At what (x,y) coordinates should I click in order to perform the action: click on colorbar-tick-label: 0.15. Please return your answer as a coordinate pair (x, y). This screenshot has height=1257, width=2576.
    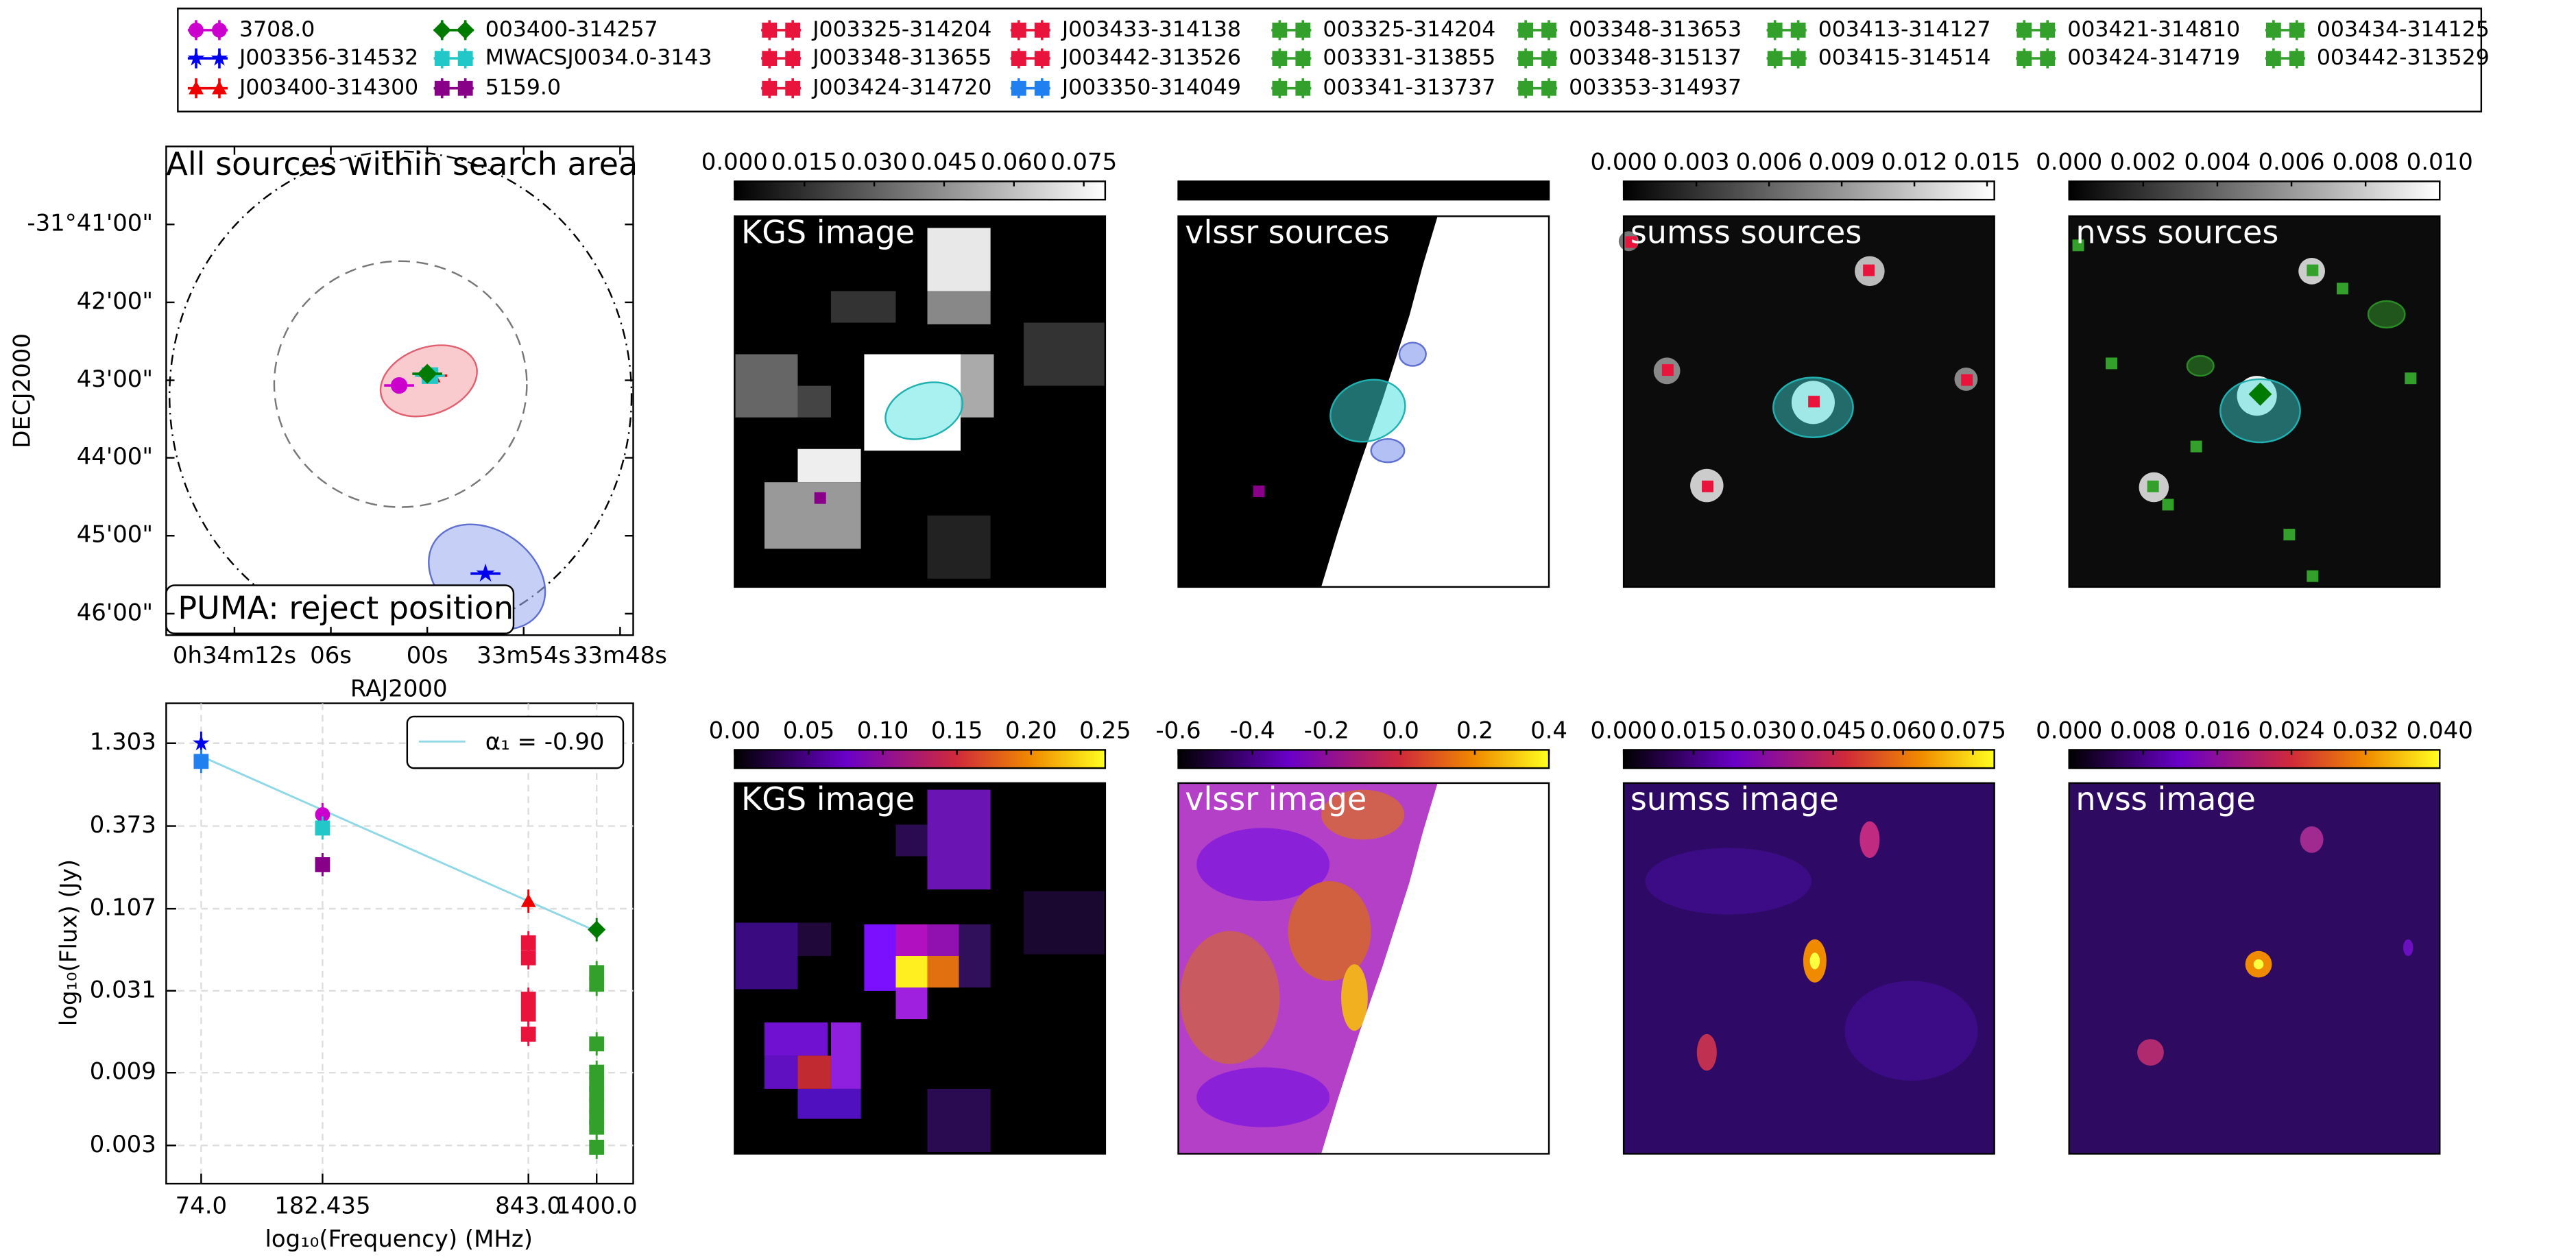
    Looking at the image, I should click on (957, 730).